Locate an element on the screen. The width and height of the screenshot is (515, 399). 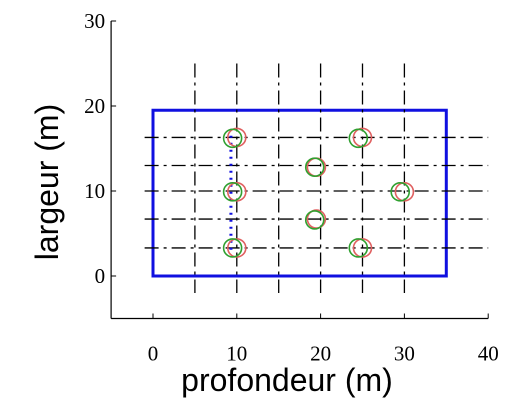
y-tick-label-20: 20 is located at coordinates (94, 106).